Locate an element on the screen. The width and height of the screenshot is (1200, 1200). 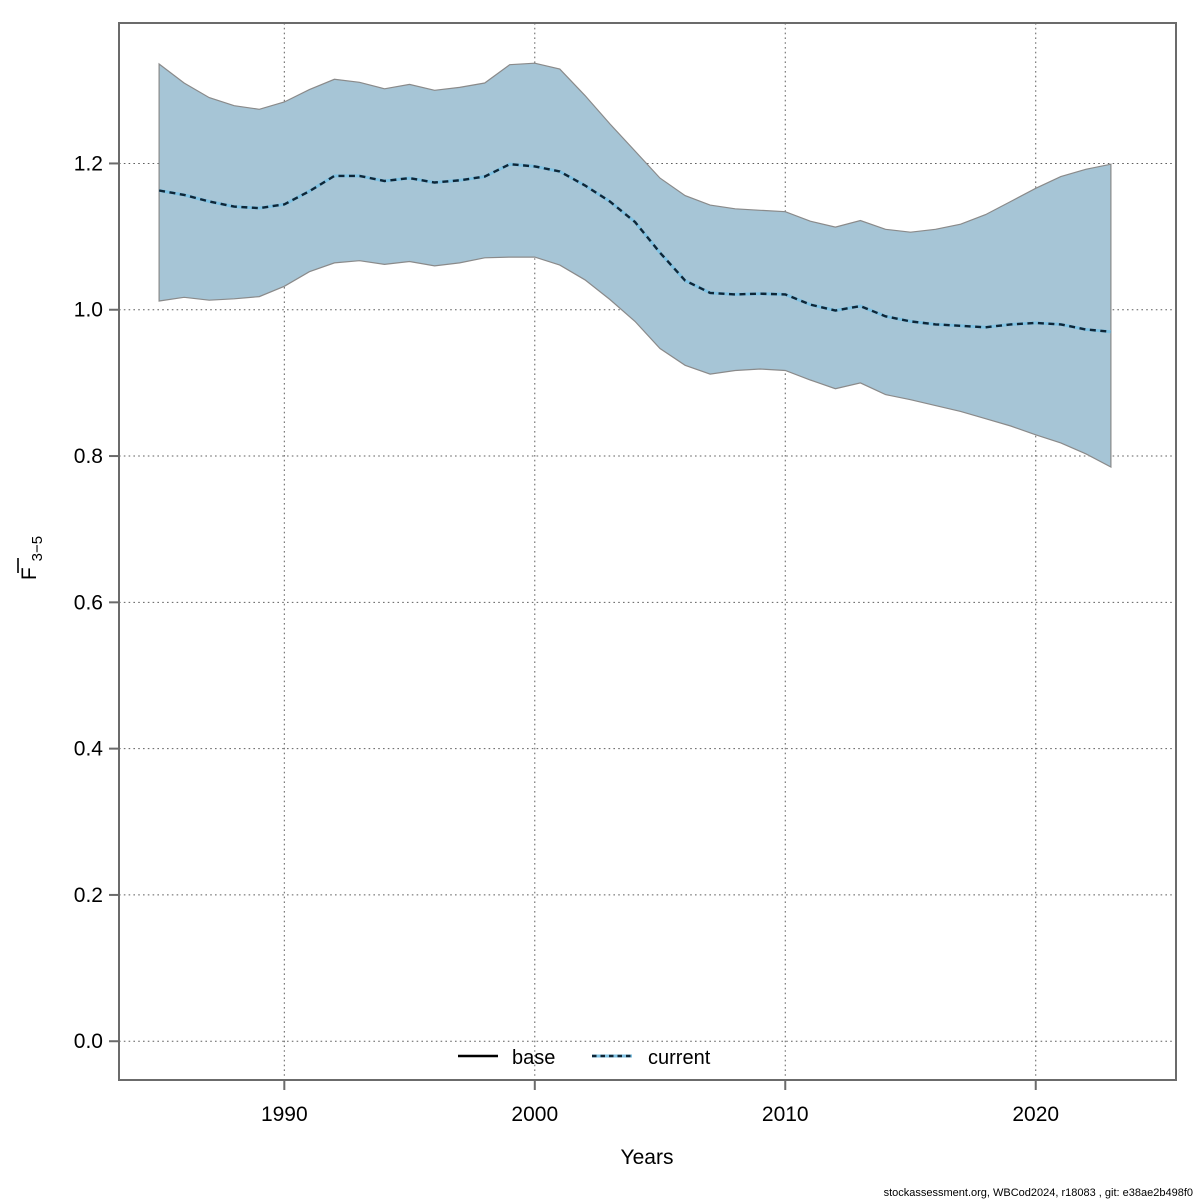
legend: base current is located at coordinates (584, 1058).